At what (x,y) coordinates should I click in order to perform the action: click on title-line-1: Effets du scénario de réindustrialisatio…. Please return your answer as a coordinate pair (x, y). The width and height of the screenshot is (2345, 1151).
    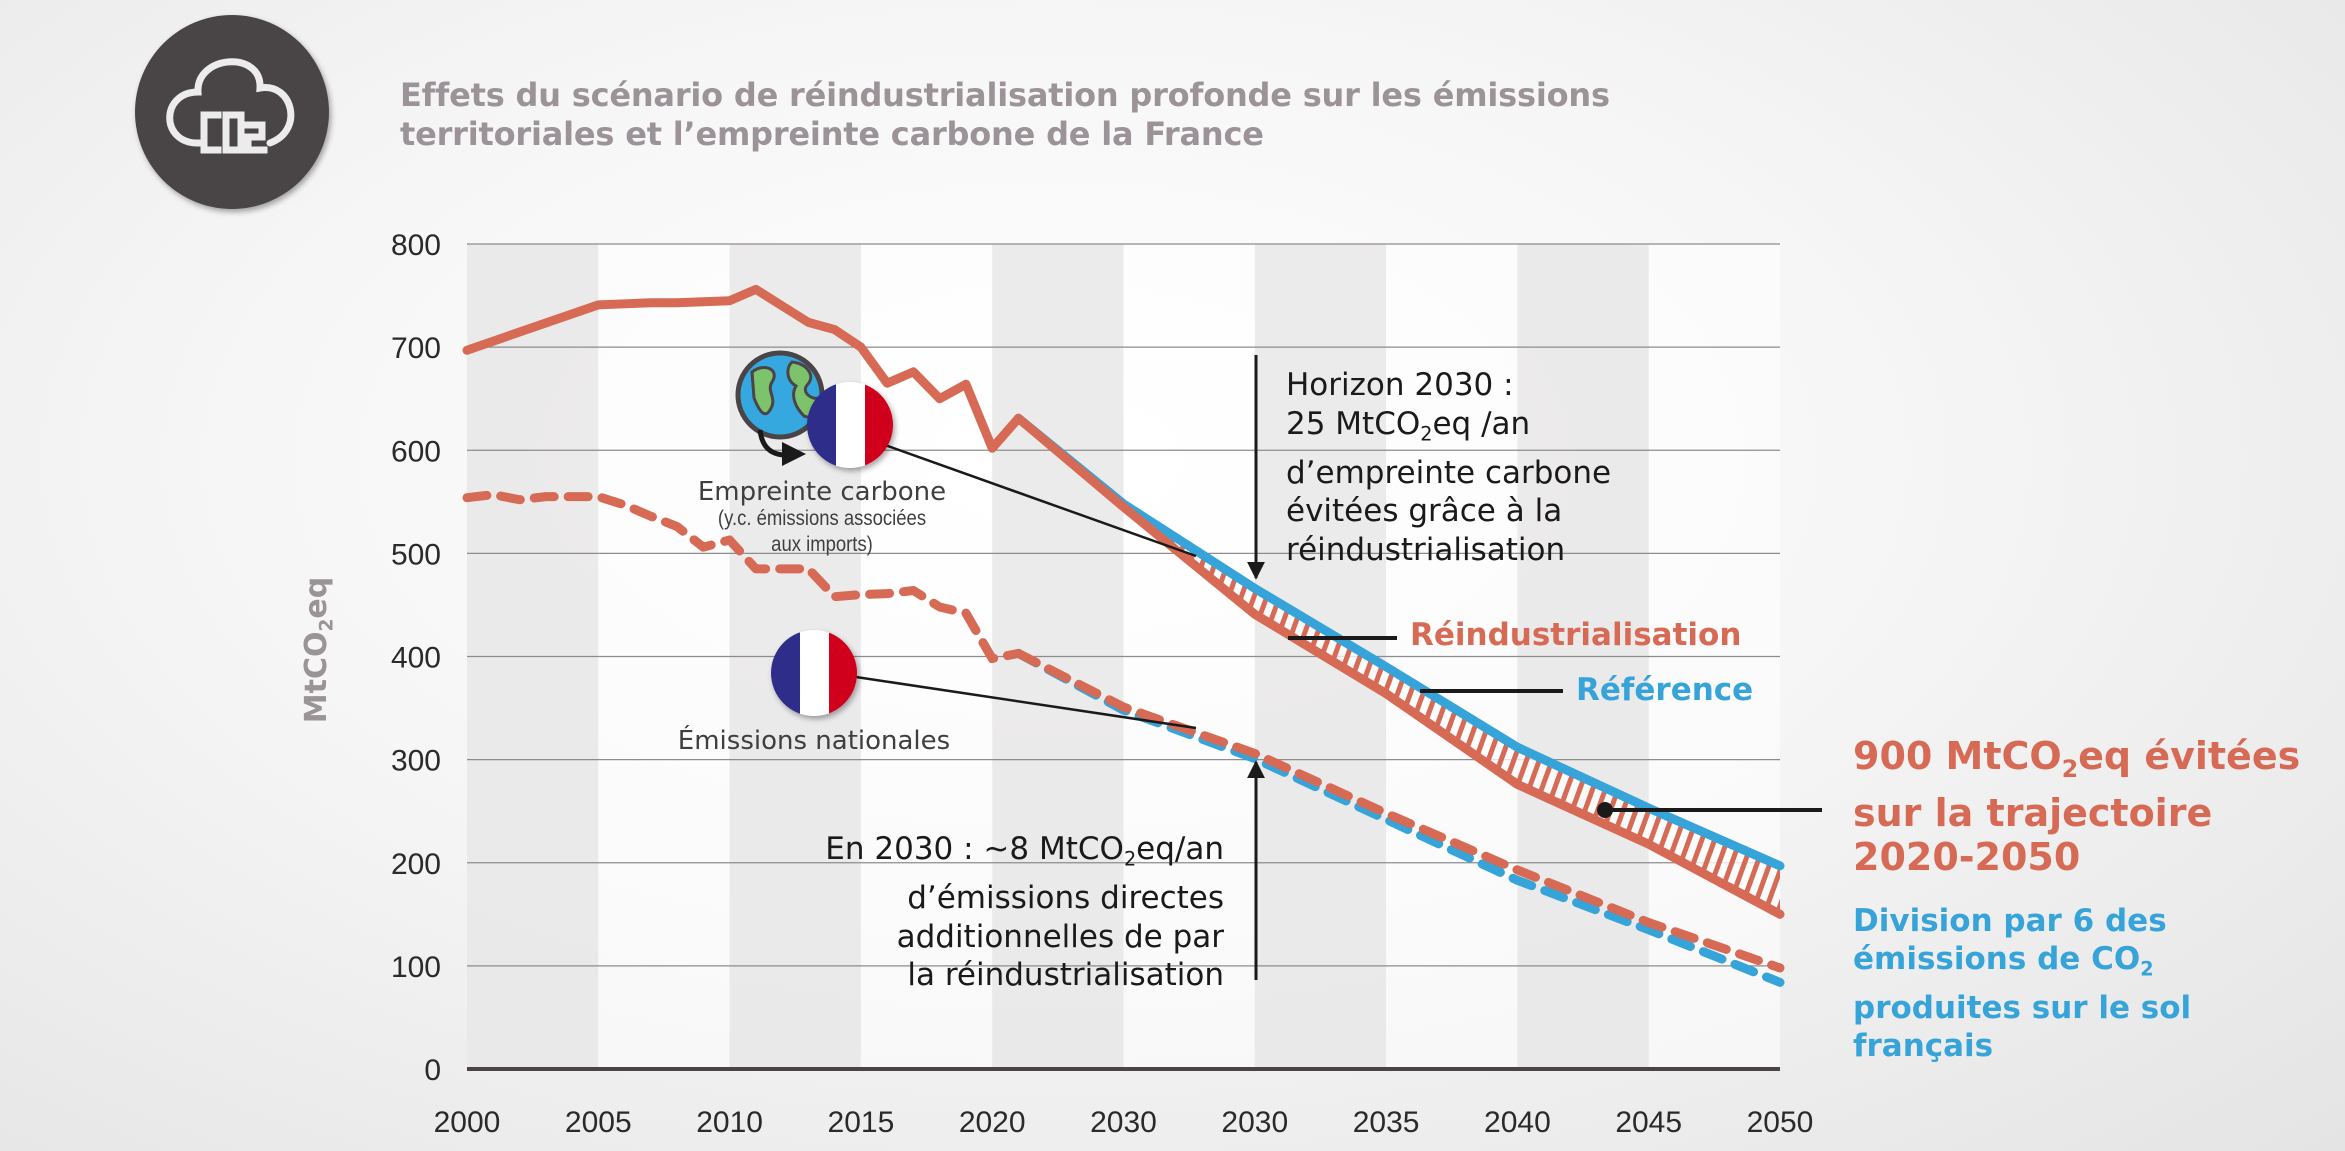
    Looking at the image, I should click on (1005, 95).